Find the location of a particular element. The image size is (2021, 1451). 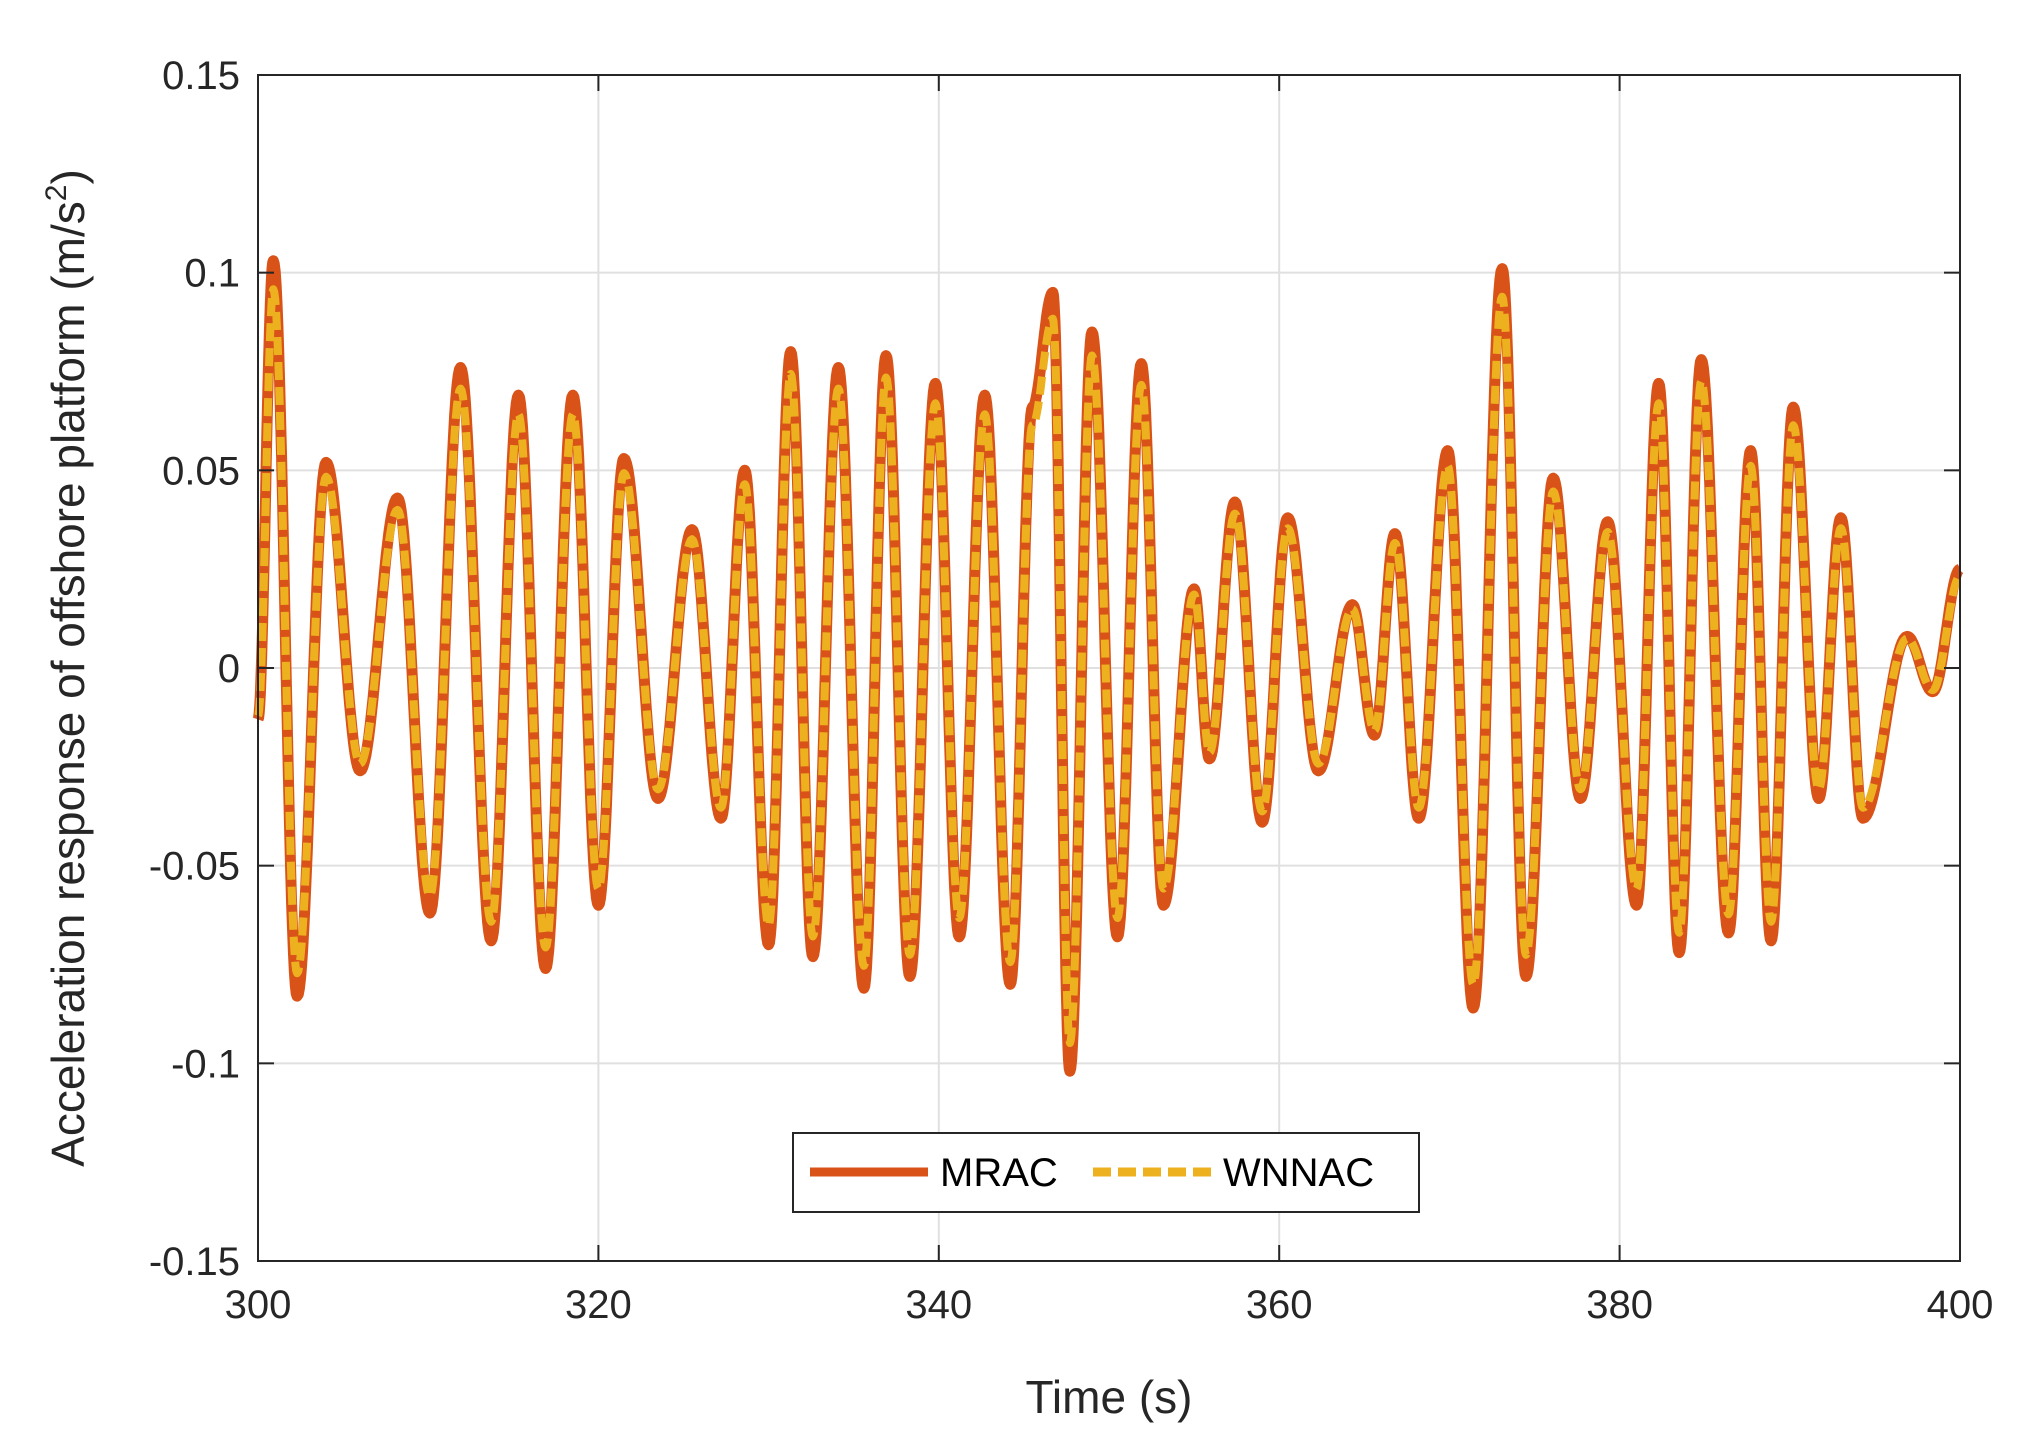

x-tick-label: 320 is located at coordinates (598, 1305).